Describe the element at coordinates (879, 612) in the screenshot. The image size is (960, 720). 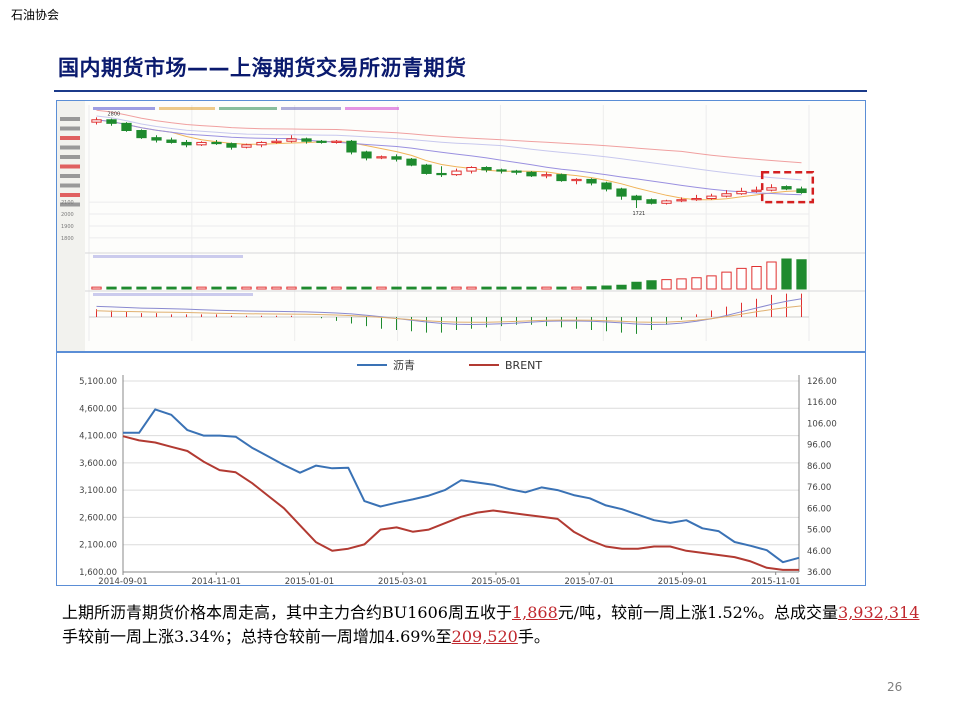
I see `volume-value: 3,932,314` at that location.